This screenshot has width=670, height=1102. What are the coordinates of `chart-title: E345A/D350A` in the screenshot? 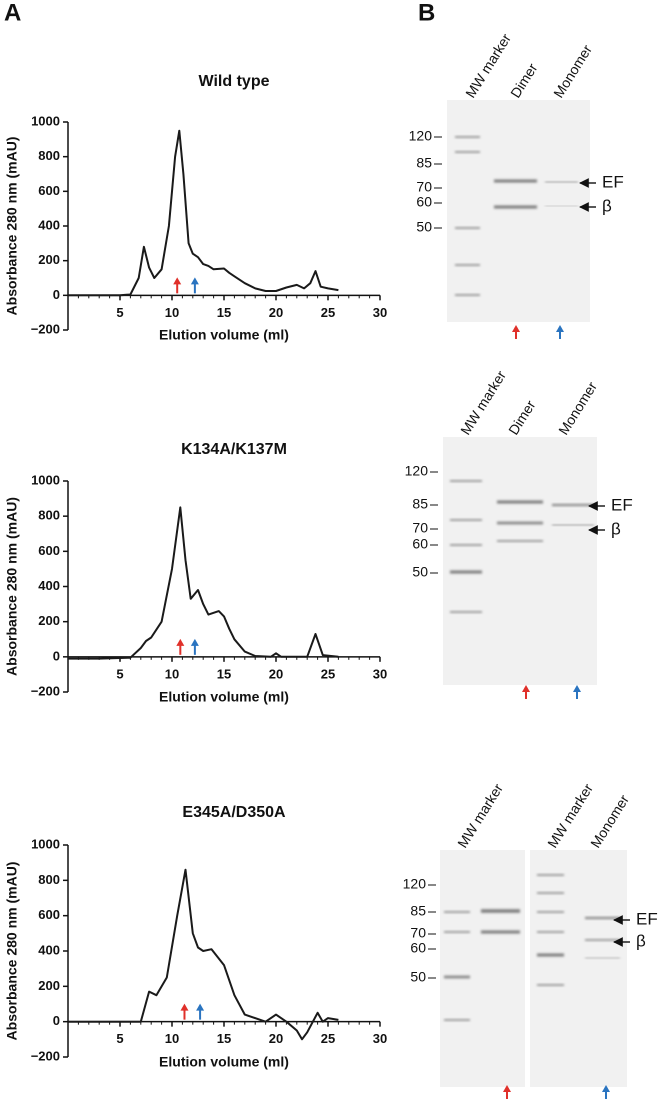 It's located at (234, 812).